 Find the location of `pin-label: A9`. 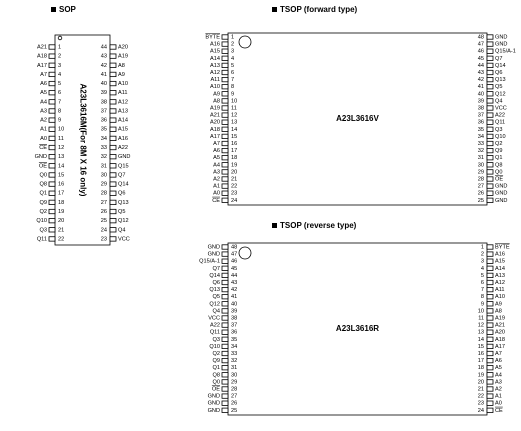

pin-label: A9 is located at coordinates (498, 304).